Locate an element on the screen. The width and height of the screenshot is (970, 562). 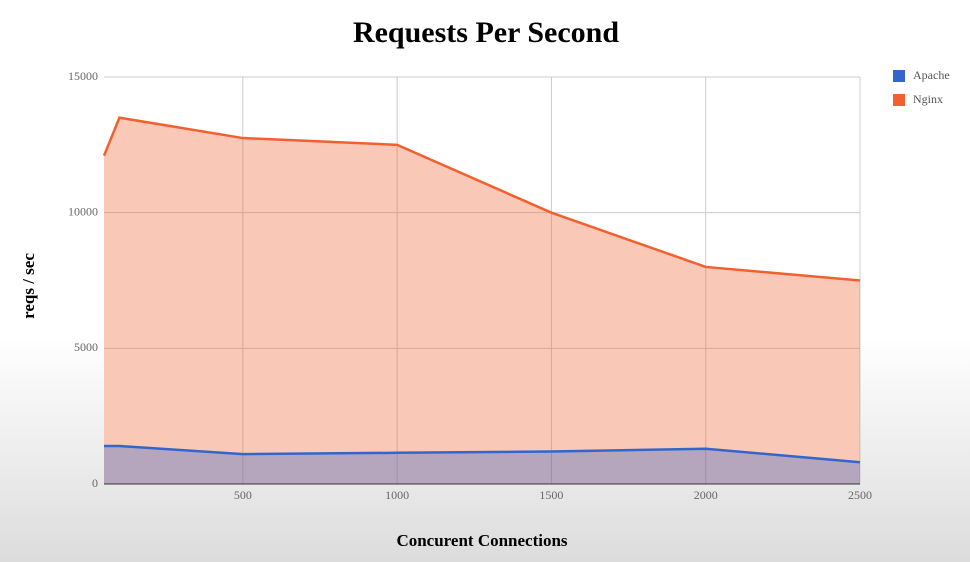
x-tick-label: 2000 is located at coordinates (706, 495).